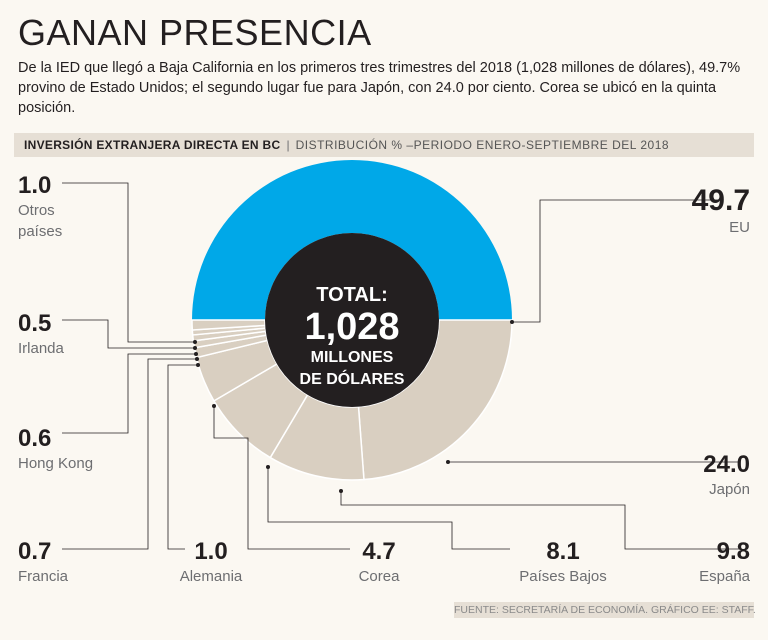 Image resolution: width=768 pixels, height=640 pixels. Describe the element at coordinates (195, 348) in the screenshot. I see `leader-dot-irlanda` at that location.